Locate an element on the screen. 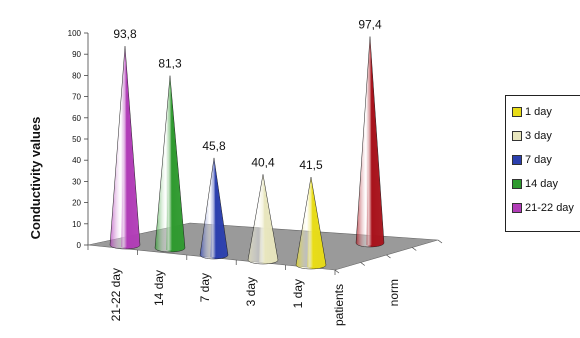 The image size is (580, 338). cone-7-day is located at coordinates (214, 208).